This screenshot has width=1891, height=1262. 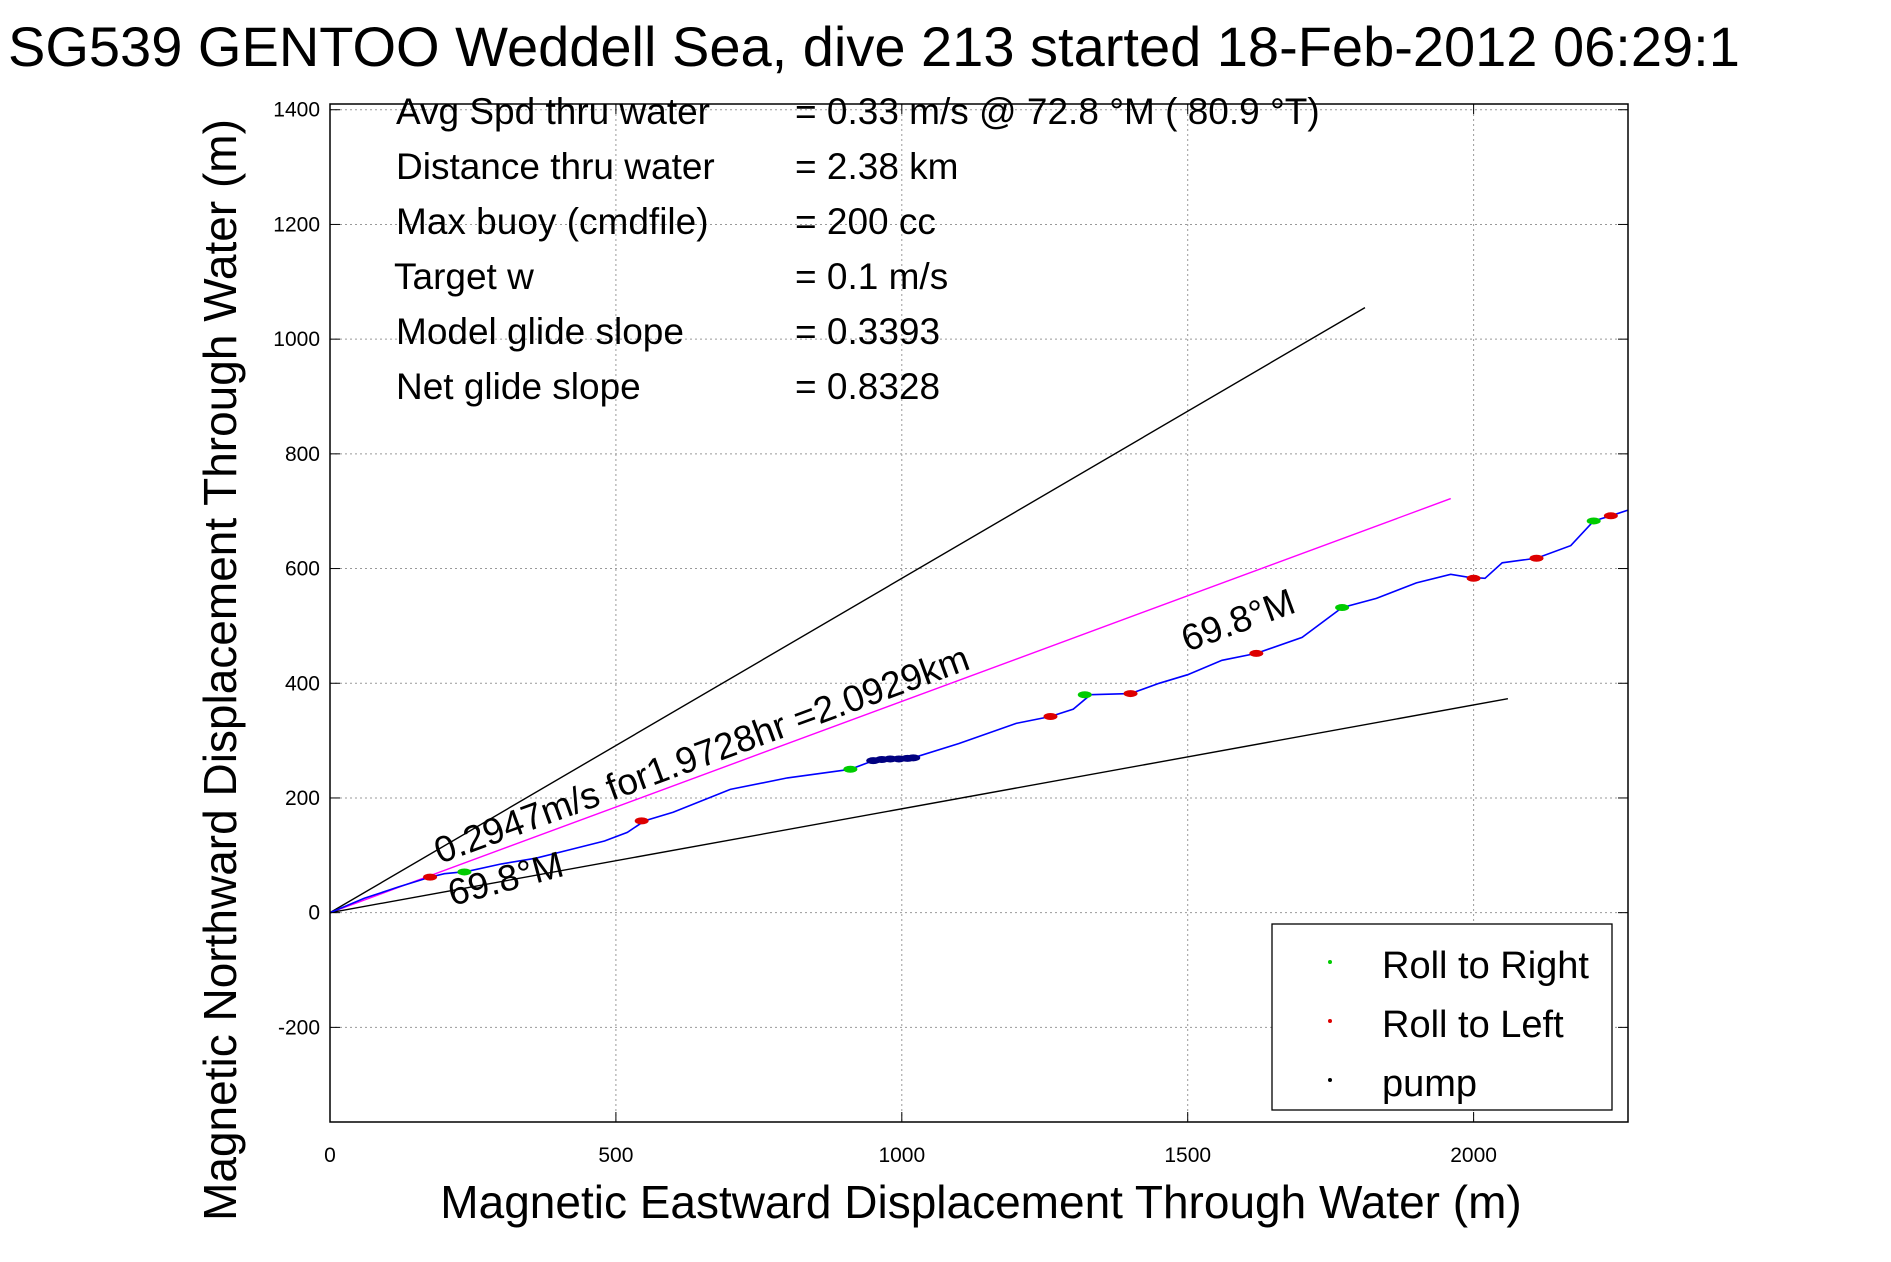 What do you see at coordinates (296, 110) in the screenshot?
I see `y-tick-label: 1400` at bounding box center [296, 110].